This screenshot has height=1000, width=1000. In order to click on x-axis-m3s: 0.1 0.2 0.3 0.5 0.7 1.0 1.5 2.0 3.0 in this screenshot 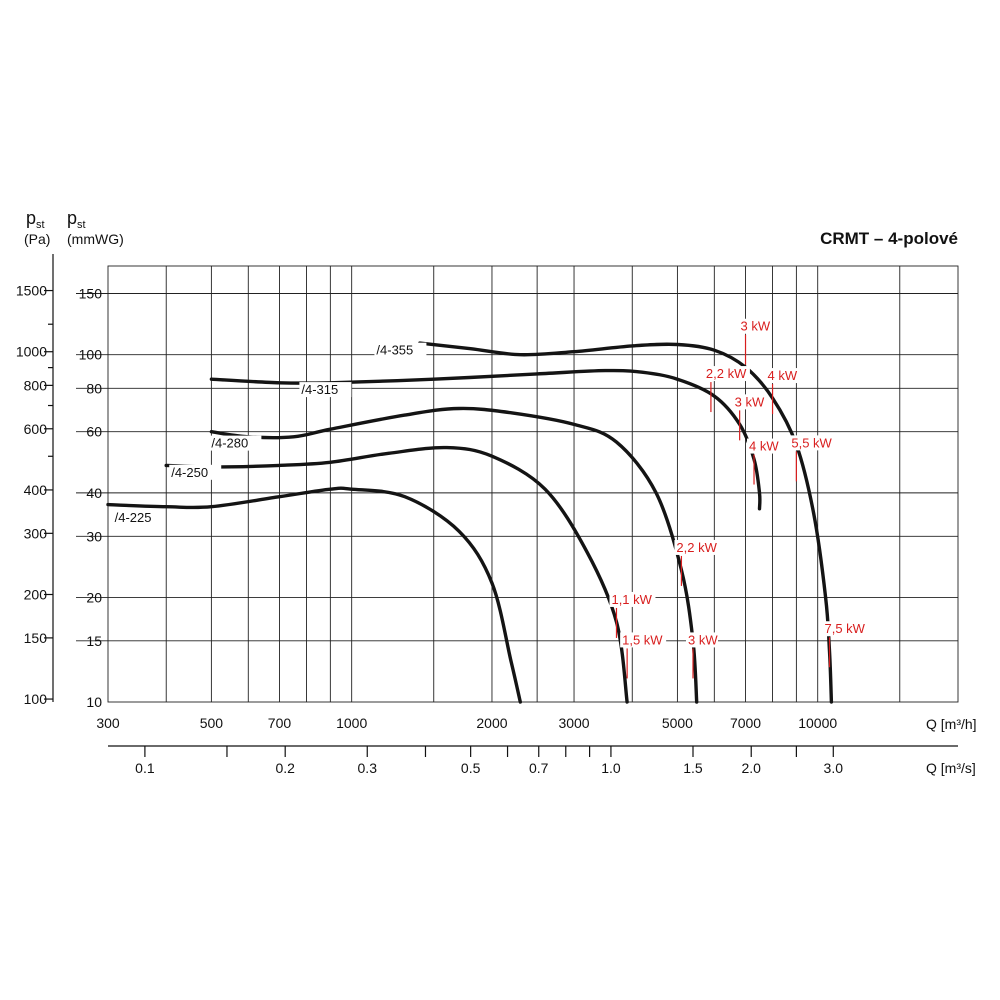, I will do `click(533, 760)`.